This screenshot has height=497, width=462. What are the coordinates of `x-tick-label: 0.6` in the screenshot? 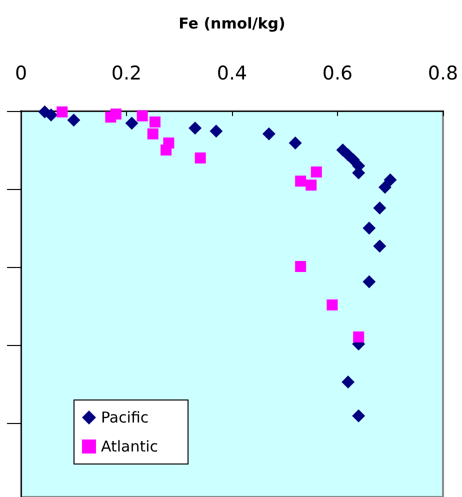 It's located at (337, 73).